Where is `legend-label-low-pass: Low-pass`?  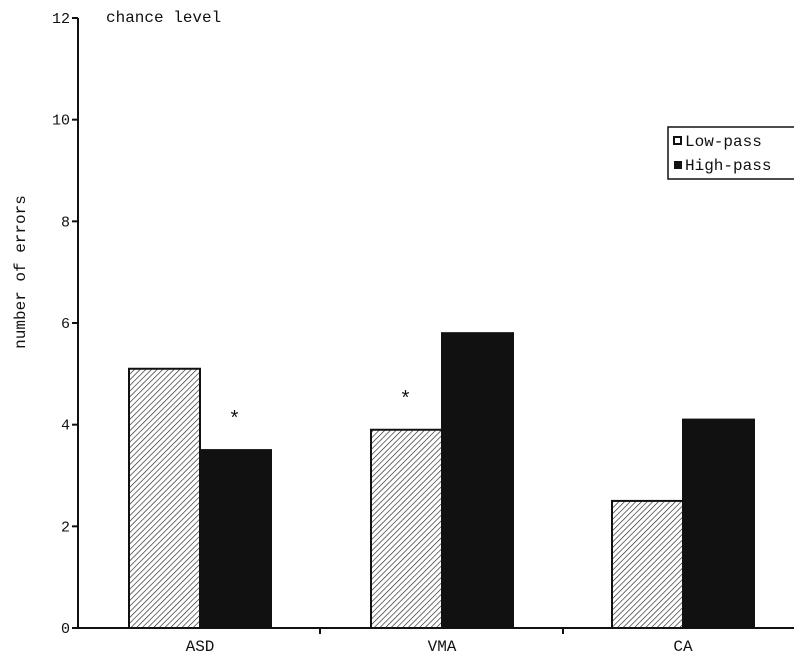 legend-label-low-pass: Low-pass is located at coordinates (723, 142).